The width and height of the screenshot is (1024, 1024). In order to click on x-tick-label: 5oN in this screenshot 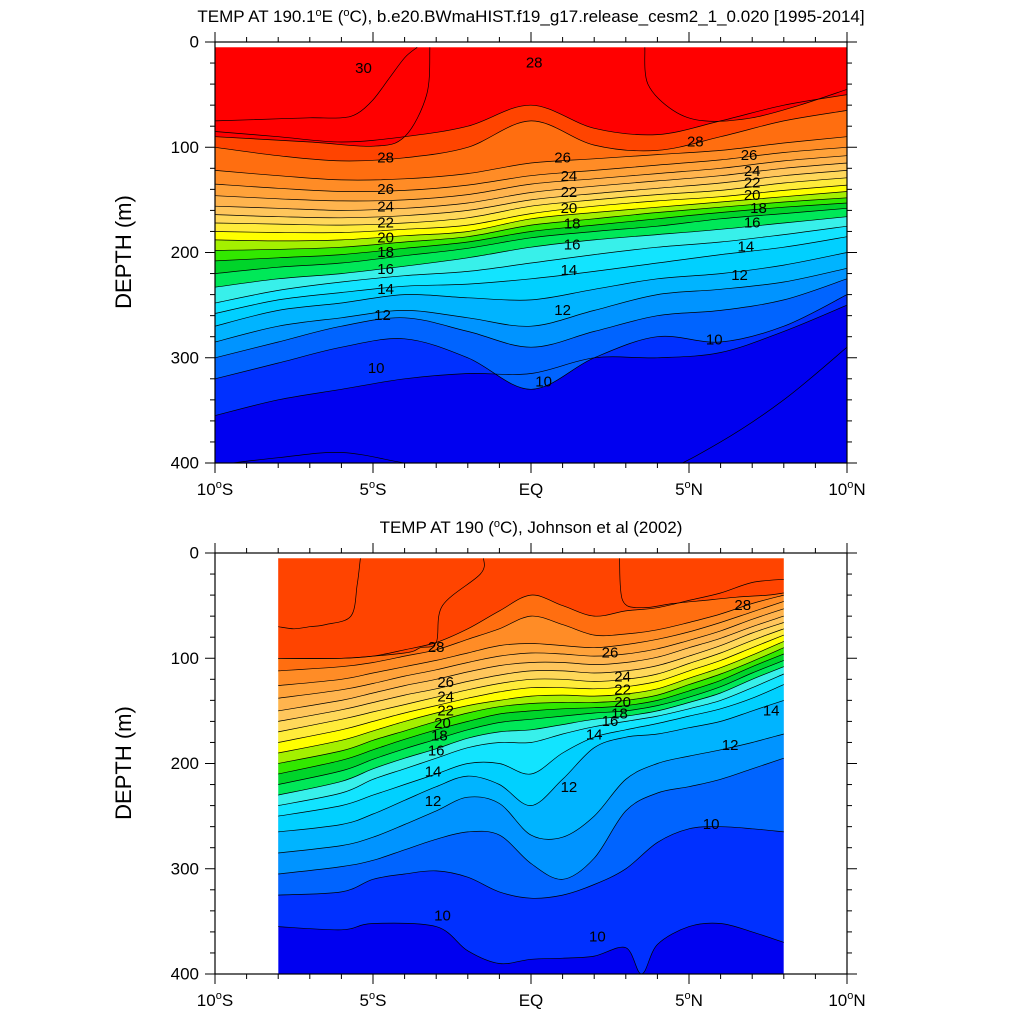, I will do `click(689, 489)`.